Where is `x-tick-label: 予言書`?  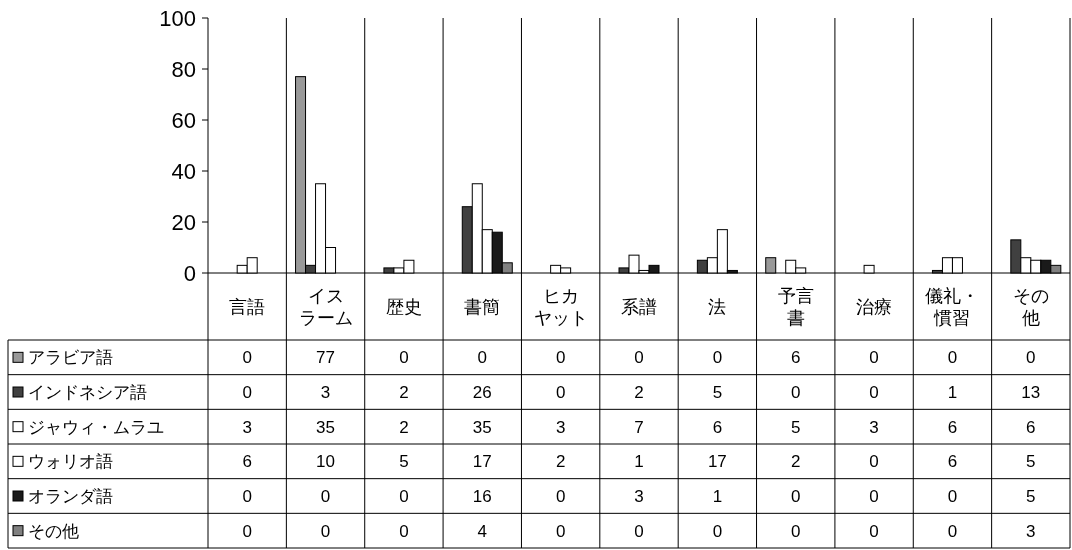 x-tick-label: 予言書 is located at coordinates (795, 306).